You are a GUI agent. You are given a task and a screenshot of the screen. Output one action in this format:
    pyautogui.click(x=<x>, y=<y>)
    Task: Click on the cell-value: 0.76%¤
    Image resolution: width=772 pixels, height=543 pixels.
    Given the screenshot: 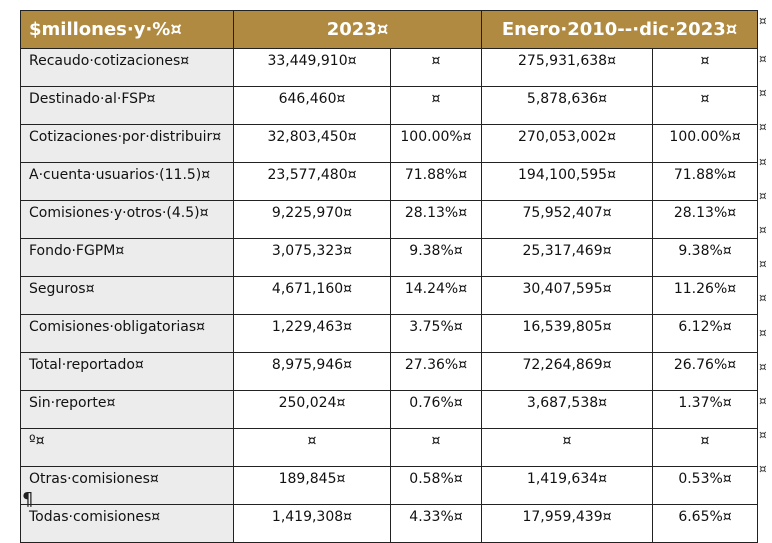 What is the action you would take?
    pyautogui.click(x=436, y=409)
    